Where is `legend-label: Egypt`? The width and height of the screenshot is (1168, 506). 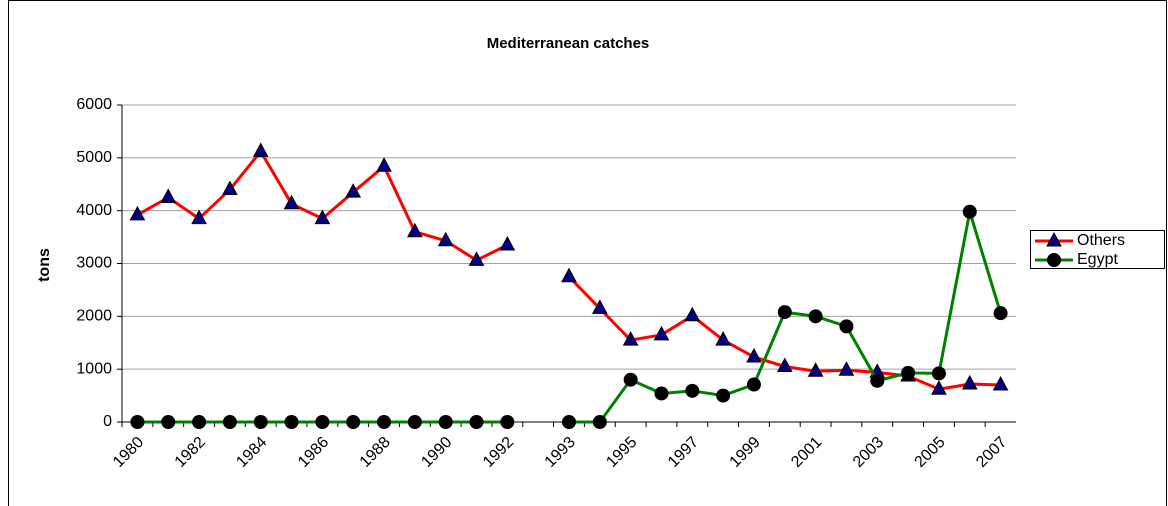
legend-label: Egypt is located at coordinates (1097, 259).